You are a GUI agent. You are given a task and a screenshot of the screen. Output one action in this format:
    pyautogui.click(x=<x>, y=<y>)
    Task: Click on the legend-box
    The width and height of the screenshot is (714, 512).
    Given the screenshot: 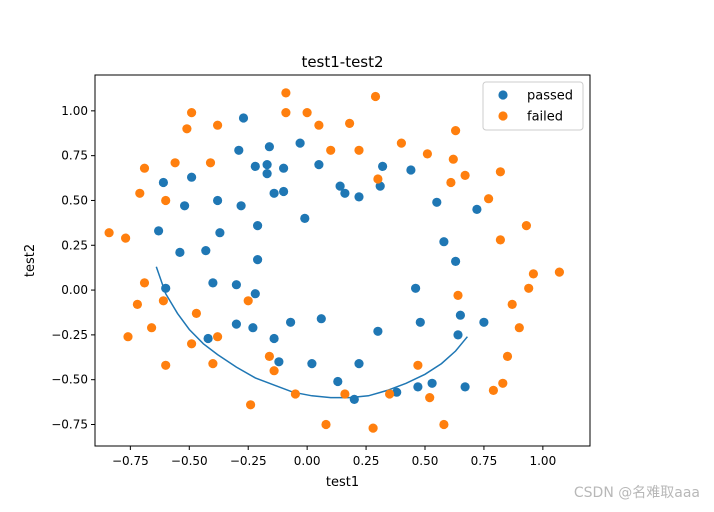 What is the action you would take?
    pyautogui.click(x=533, y=106)
    